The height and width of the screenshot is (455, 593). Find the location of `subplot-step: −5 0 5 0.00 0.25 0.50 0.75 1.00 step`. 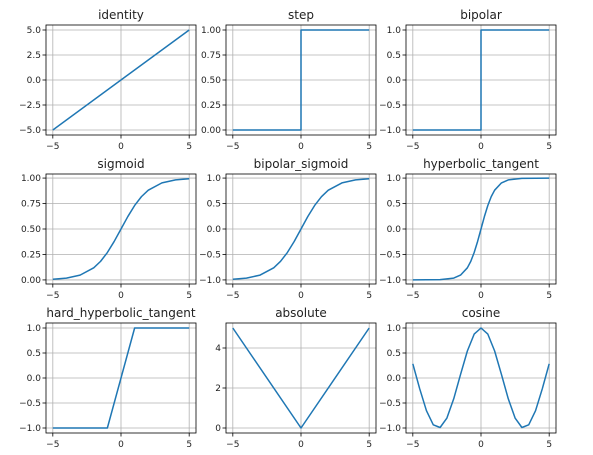

subplot-step: −5 0 5 0.00 0.25 0.50 0.75 1.00 step is located at coordinates (289, 80).